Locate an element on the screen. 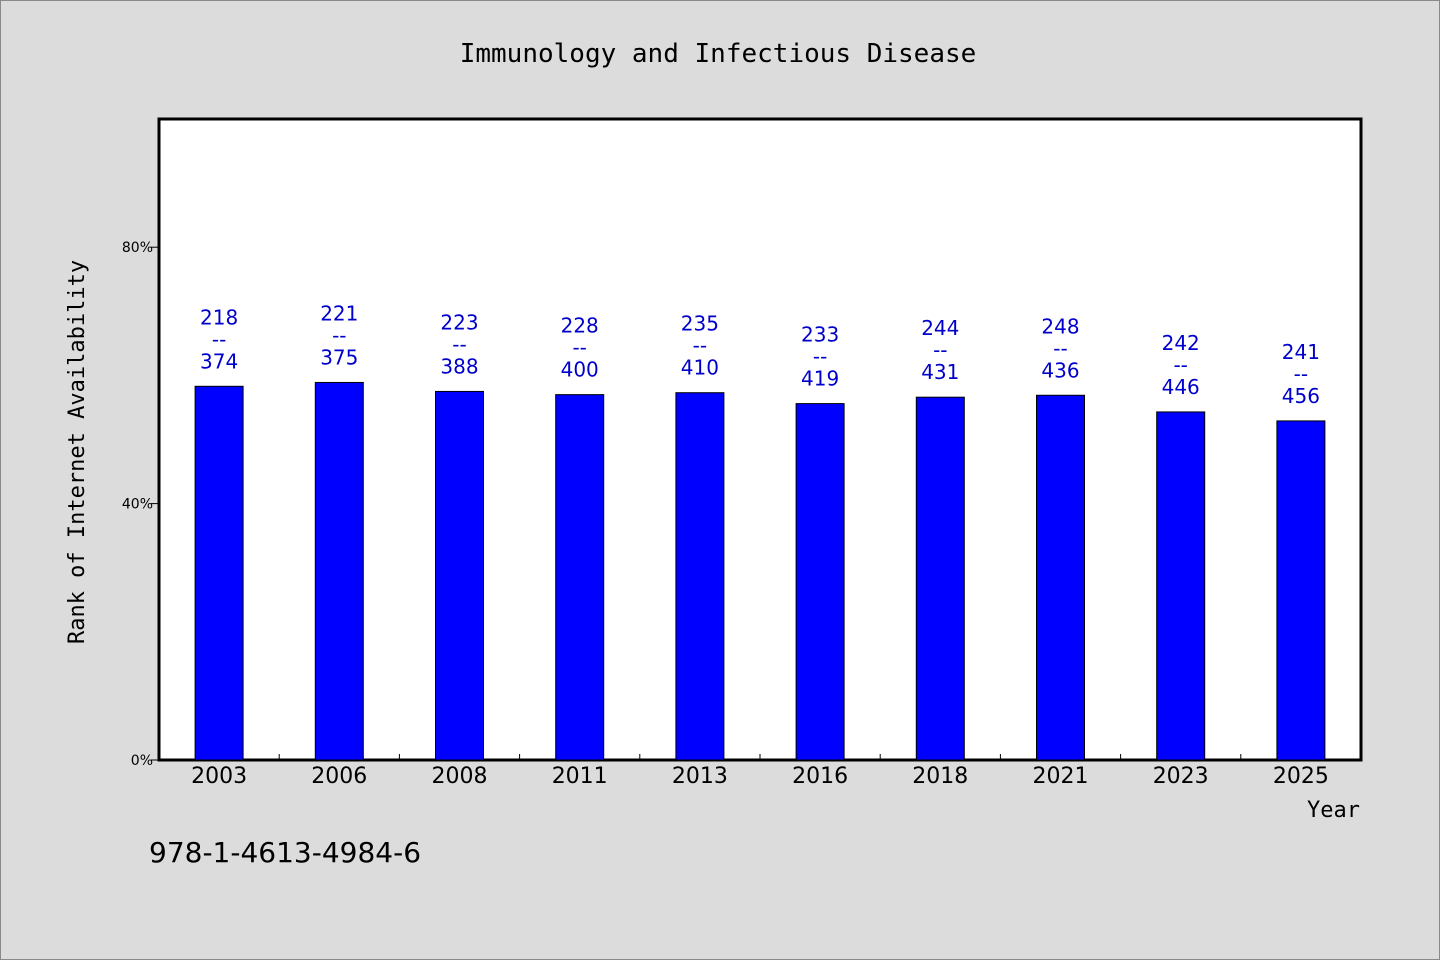  x-tick-label-2006: 2006 is located at coordinates (339, 776).